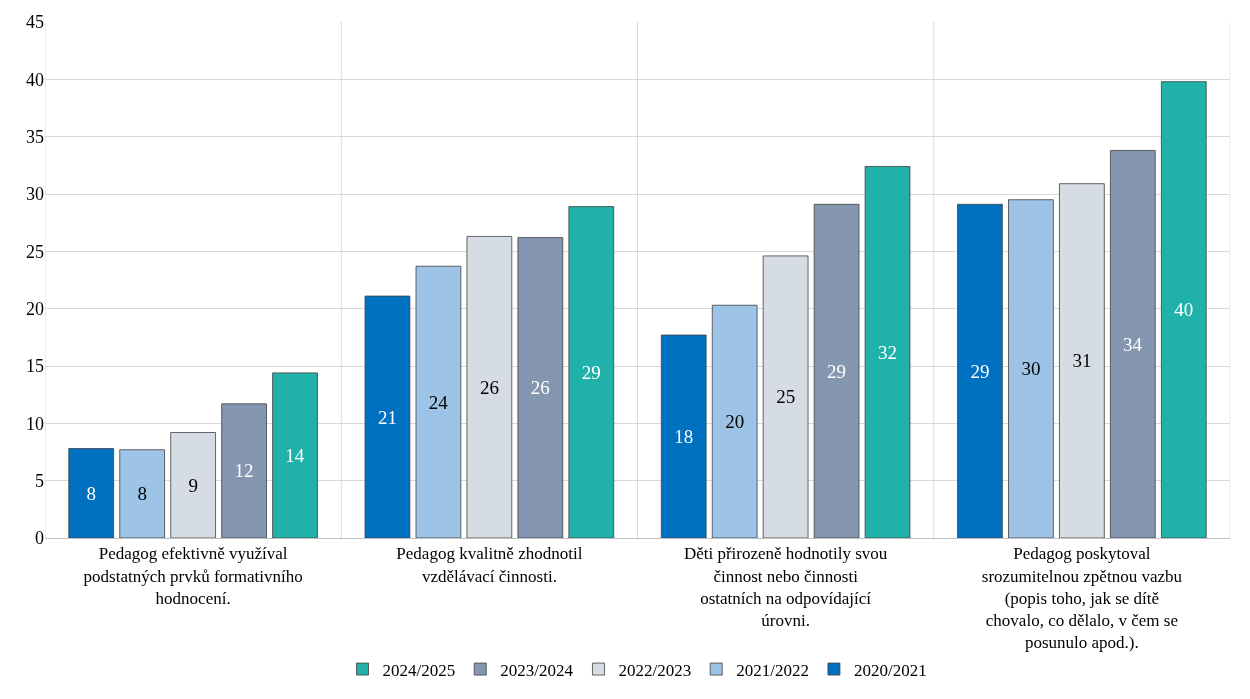  What do you see at coordinates (35, 136) in the screenshot?
I see `y-tick-label: 35` at bounding box center [35, 136].